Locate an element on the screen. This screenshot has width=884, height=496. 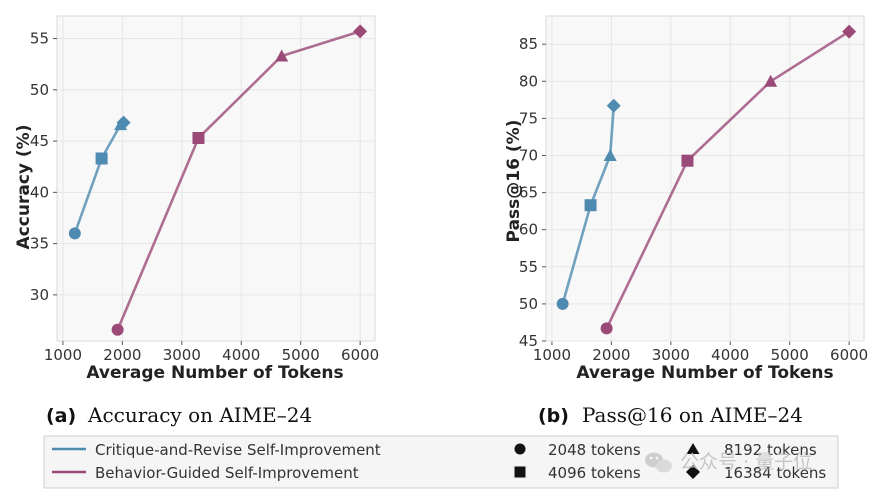
panel-a-point-behavior-triangle is located at coordinates (282, 55).